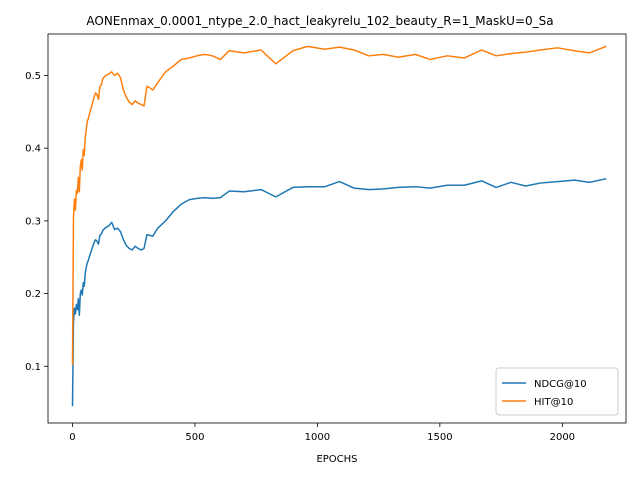  I want to click on x-tick-label: 500, so click(194, 437).